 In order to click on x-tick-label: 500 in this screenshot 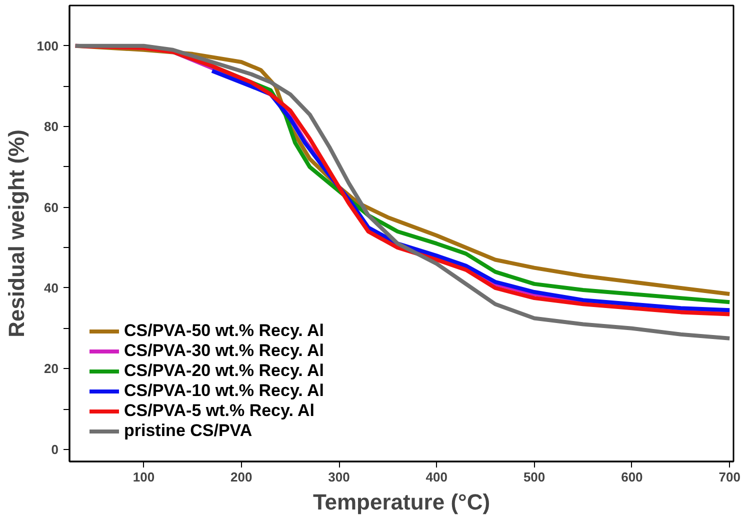, I will do `click(534, 477)`.